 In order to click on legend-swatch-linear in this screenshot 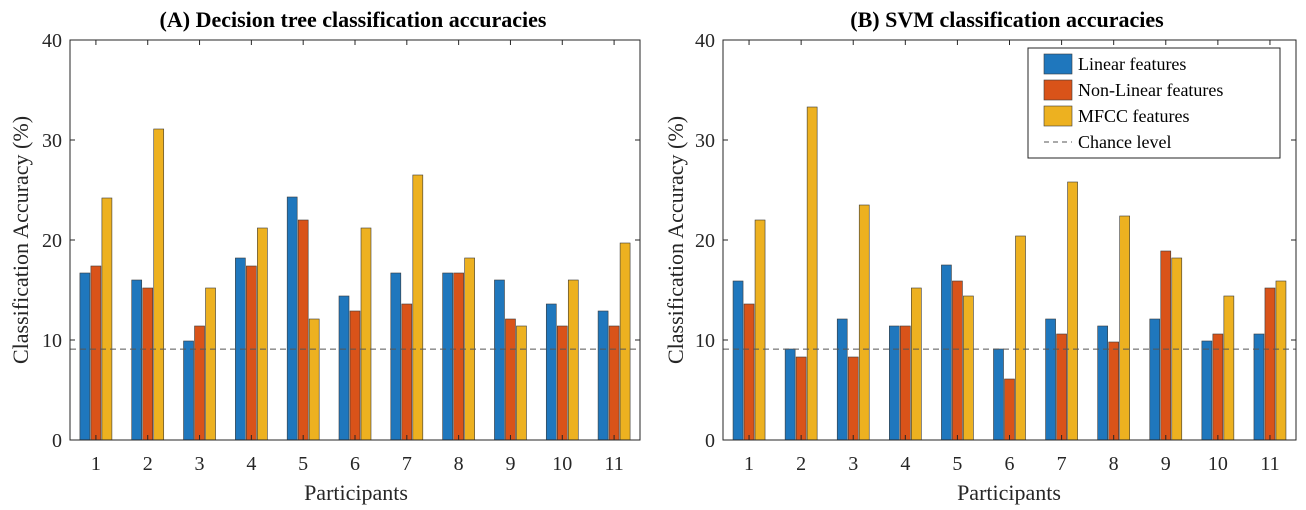, I will do `click(1058, 64)`.